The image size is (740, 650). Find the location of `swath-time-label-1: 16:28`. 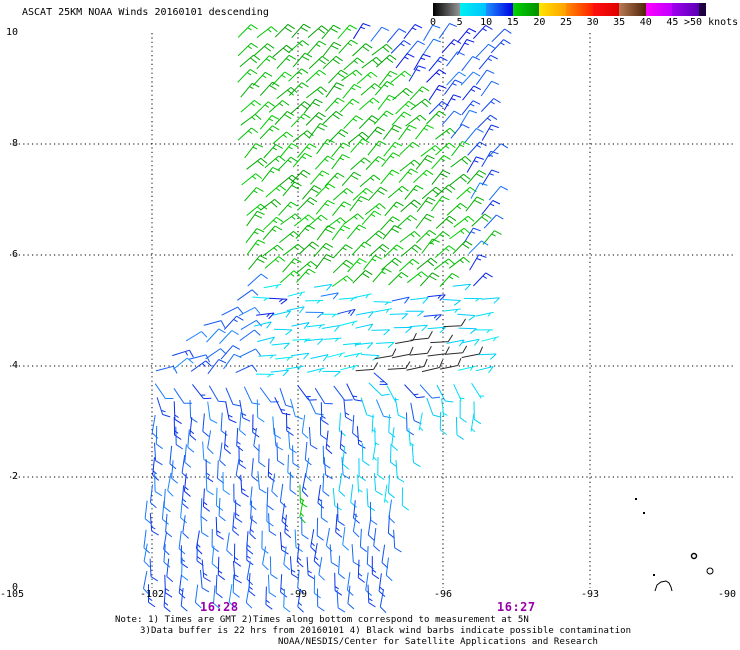

swath-time-label-1: 16:28 is located at coordinates (219, 607).